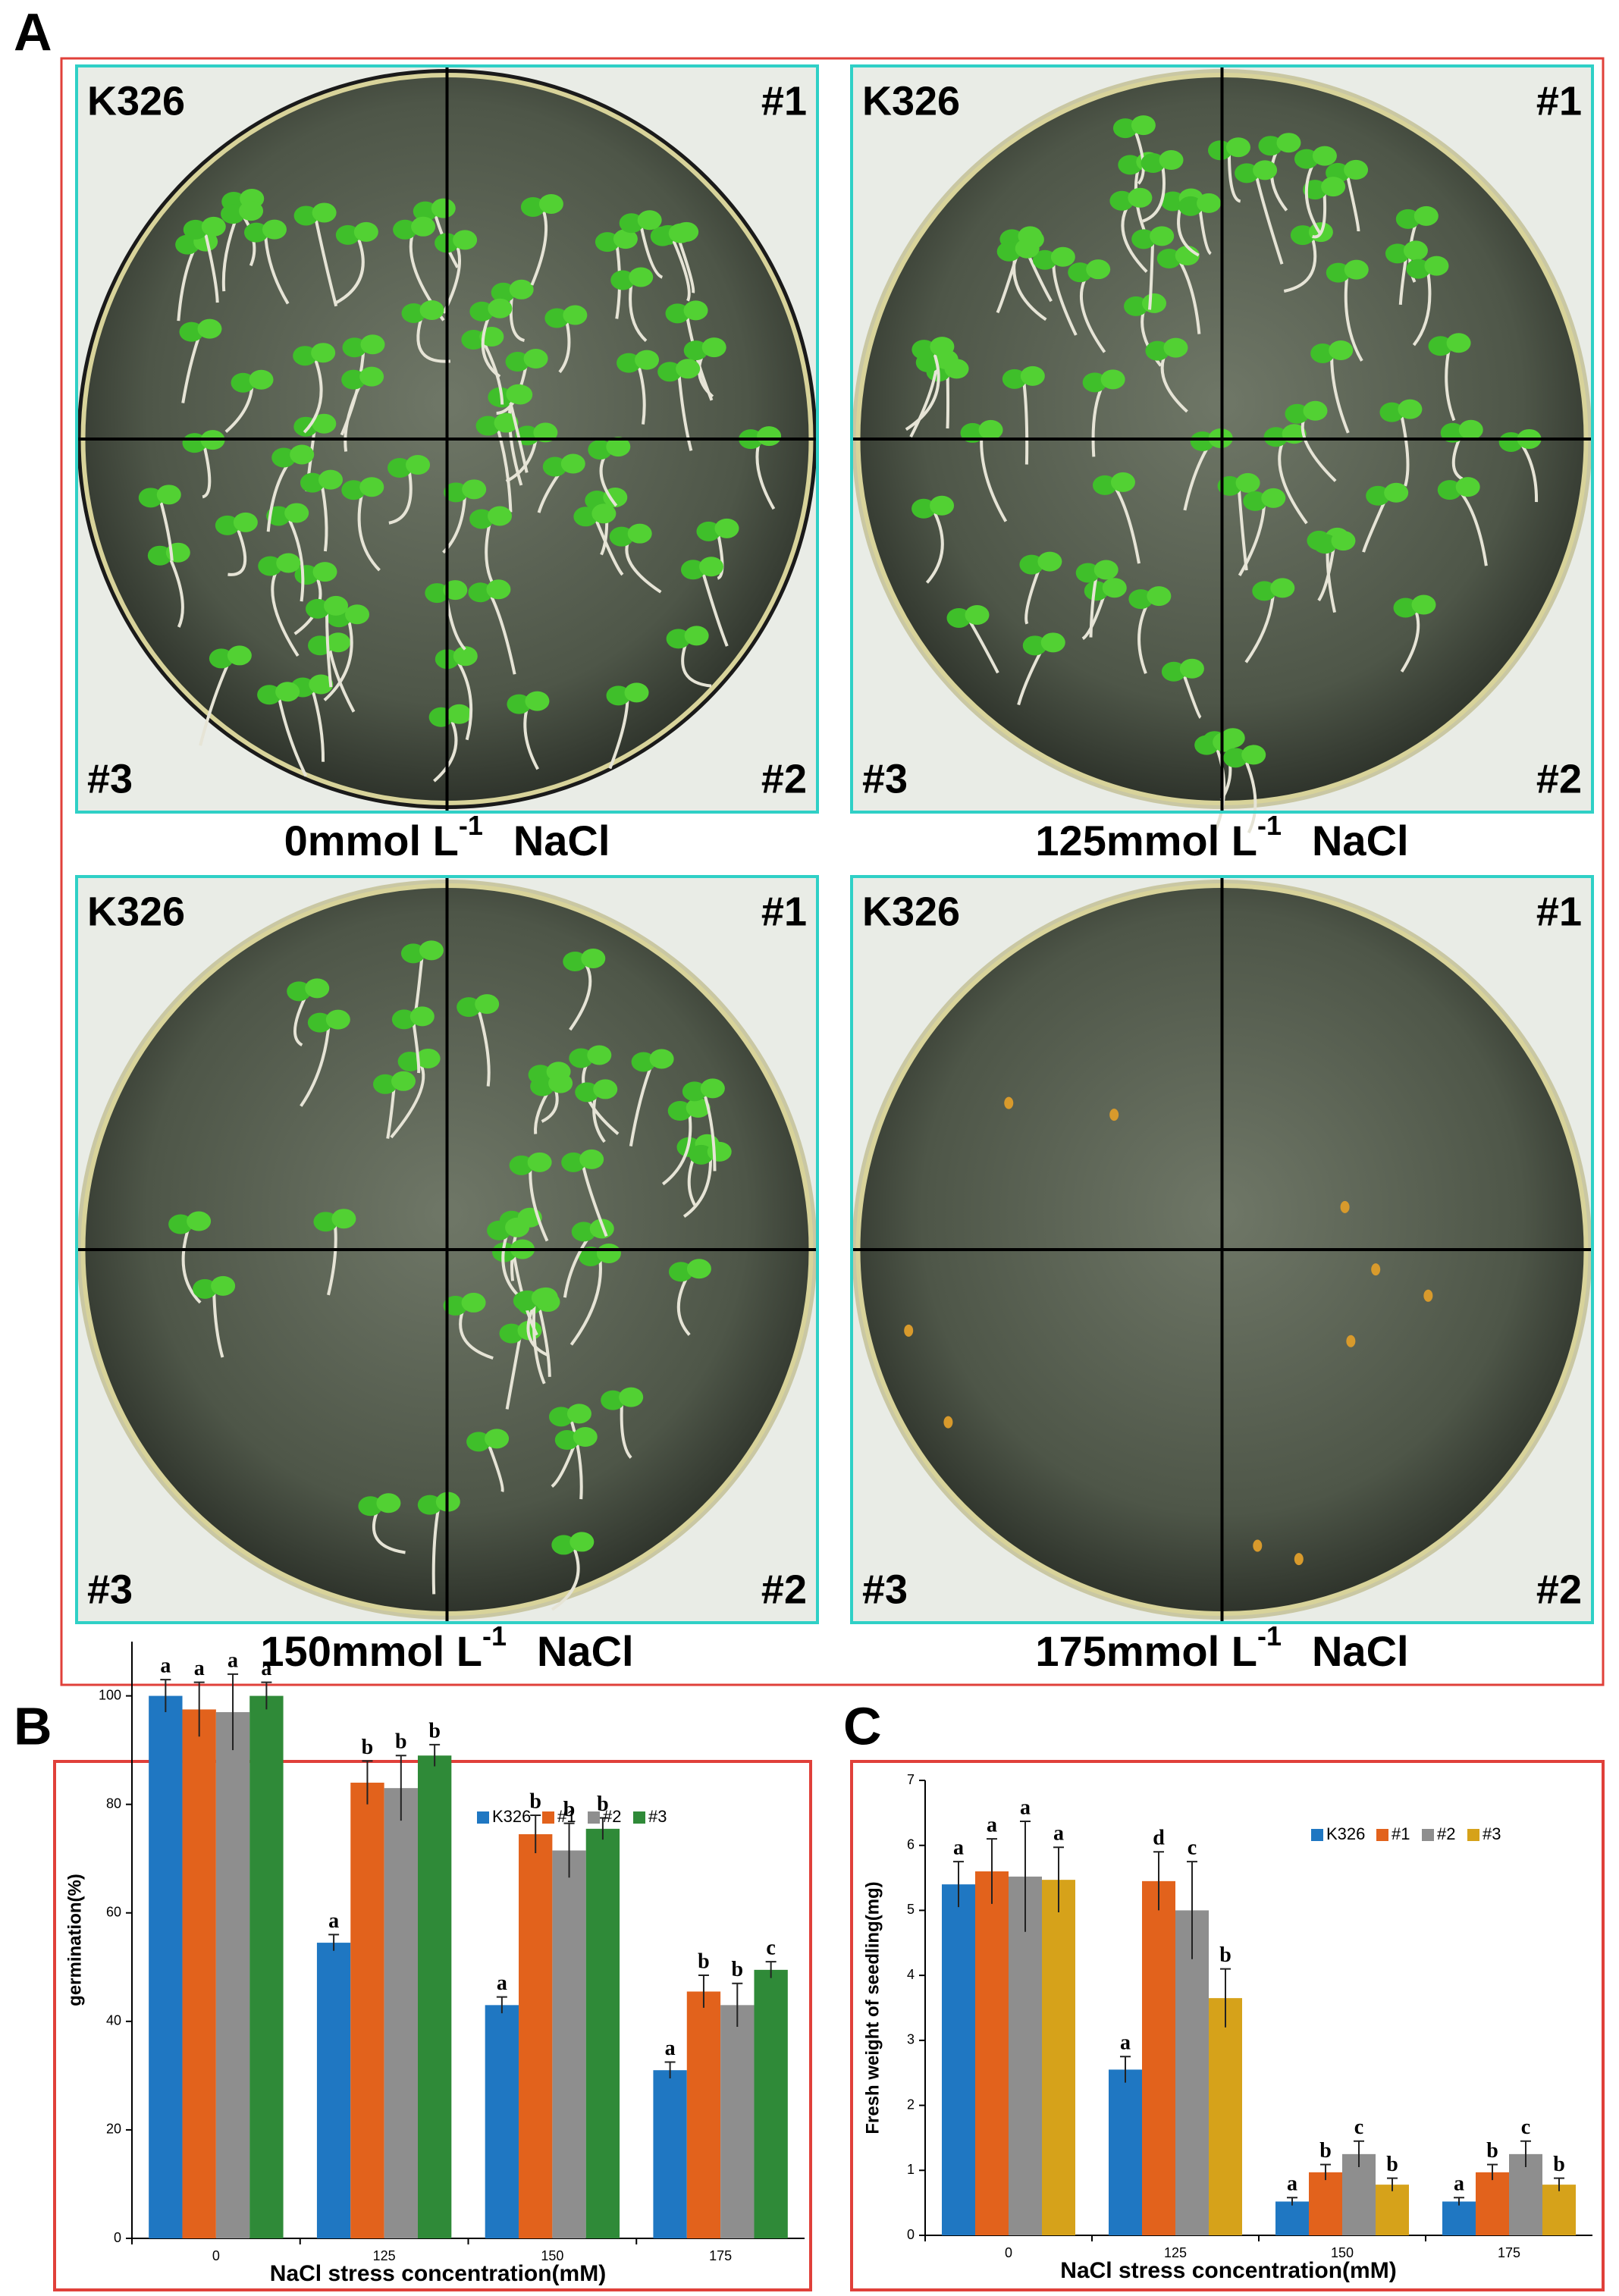  I want to click on legend-label: #1, so click(1401, 1833).